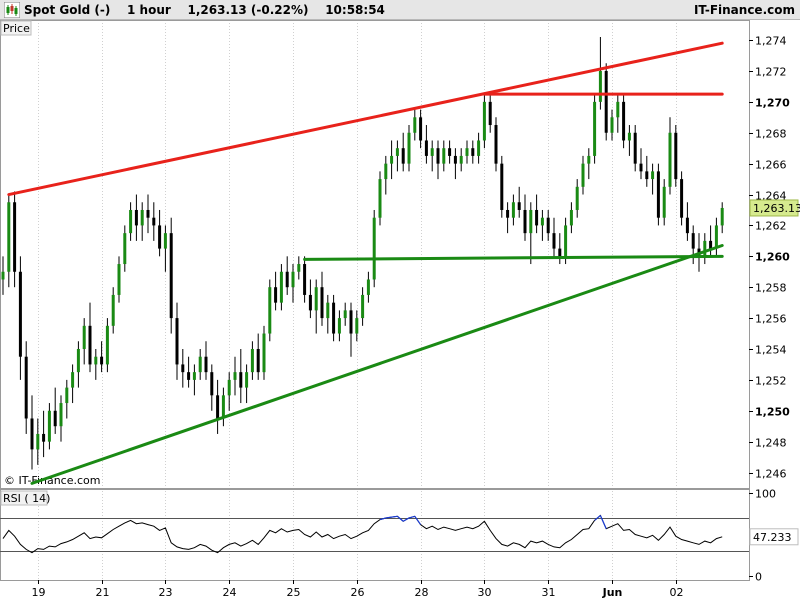  What do you see at coordinates (103, 592) in the screenshot?
I see `x-tick-label: 21` at bounding box center [103, 592].